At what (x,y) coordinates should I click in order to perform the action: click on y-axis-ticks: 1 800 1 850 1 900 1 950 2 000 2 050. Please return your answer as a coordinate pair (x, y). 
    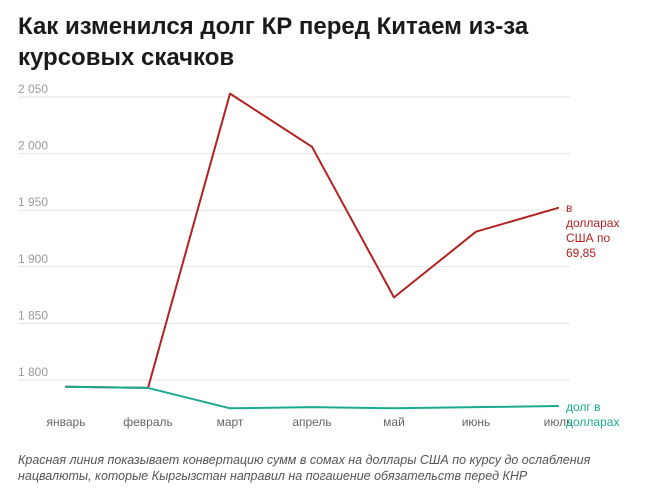
    Looking at the image, I should click on (33, 230).